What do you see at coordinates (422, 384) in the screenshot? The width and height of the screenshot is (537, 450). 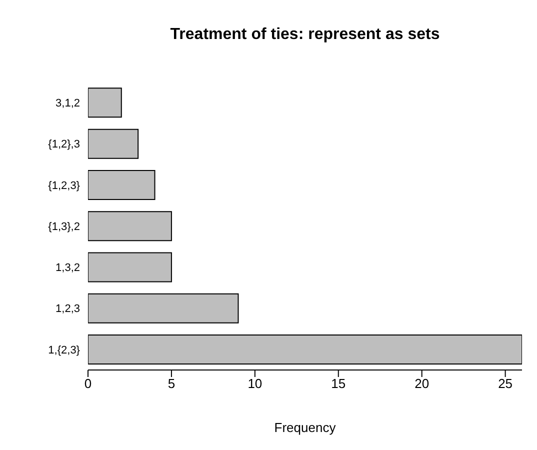 I see `x-tick-label: 20` at bounding box center [422, 384].